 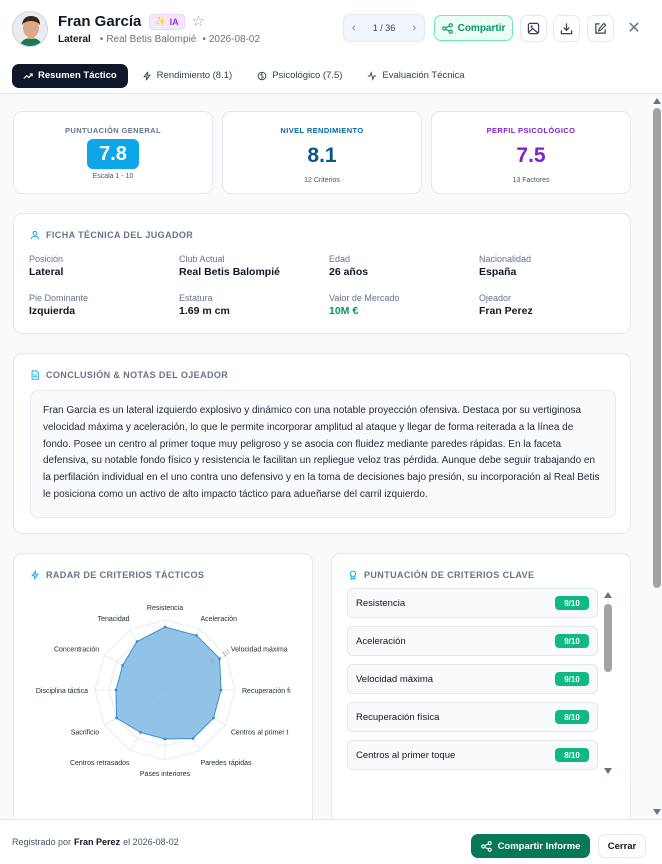 What do you see at coordinates (104, 266) in the screenshot?
I see `field-posicion: Posición Lateral` at bounding box center [104, 266].